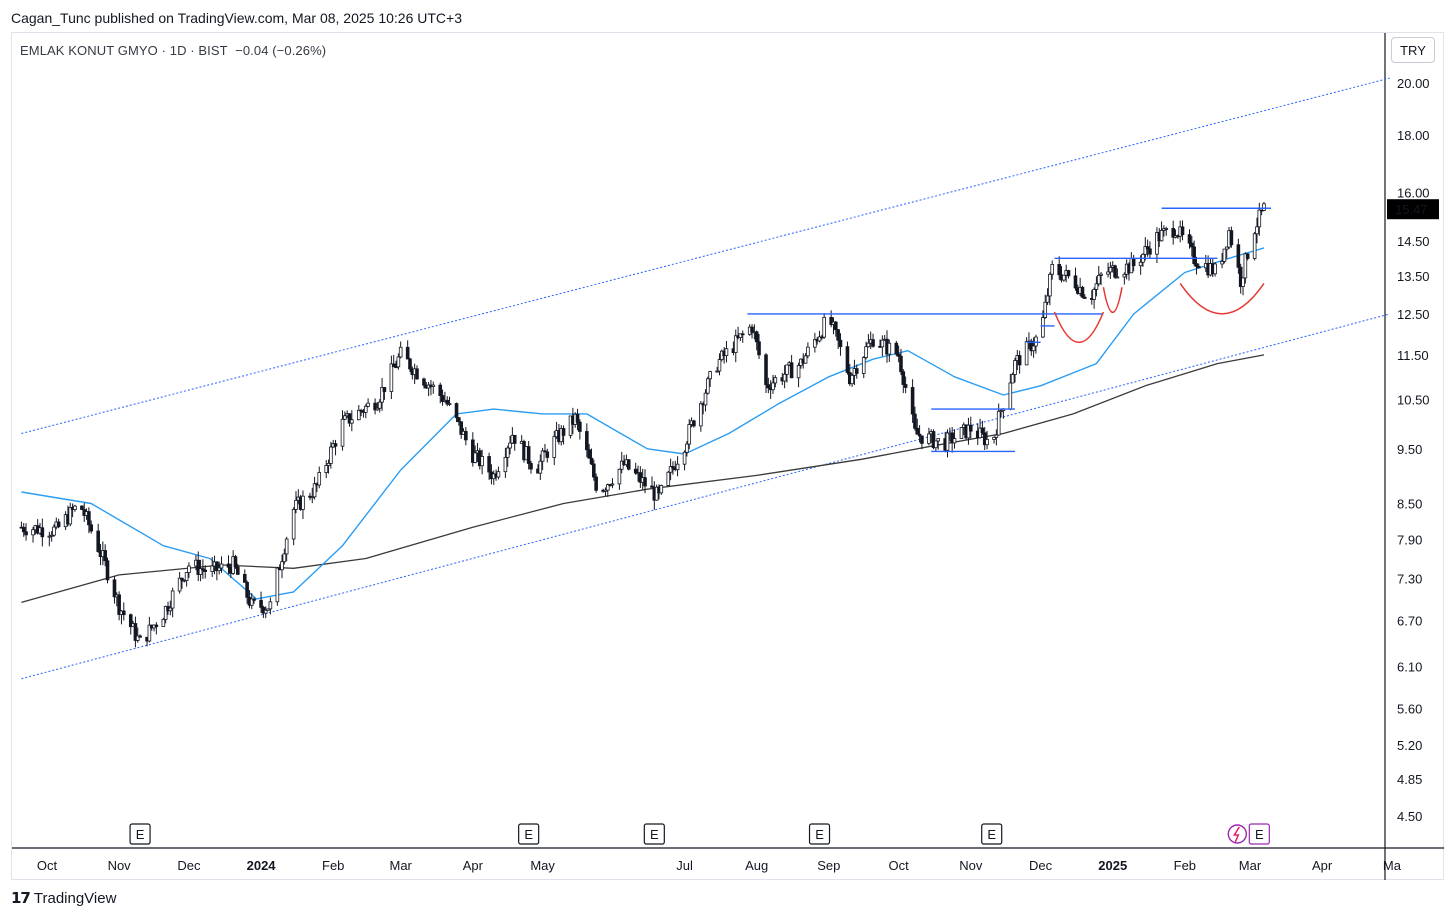 This screenshot has height=920, width=1456. I want to click on last-price-badge, so click(1413, 209).